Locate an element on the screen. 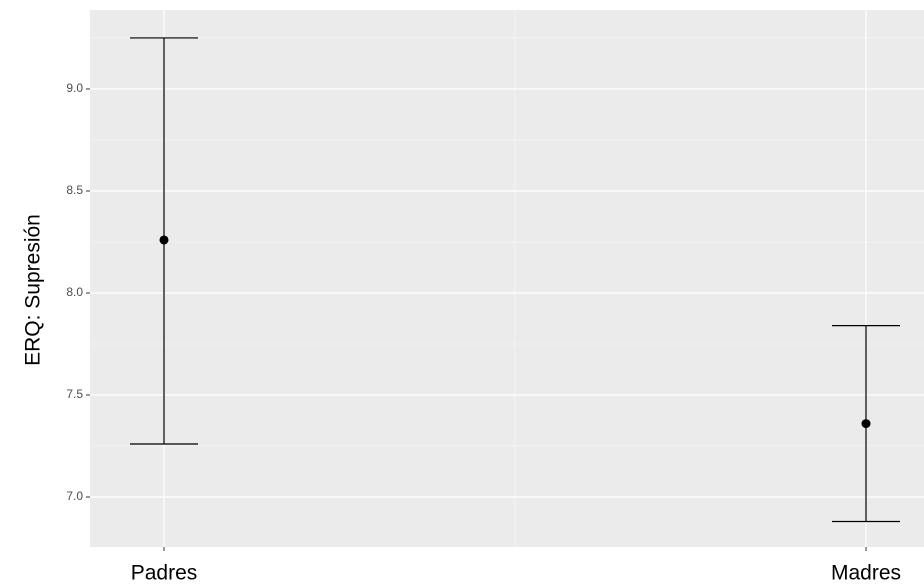 This screenshot has height=585, width=924. y-tick-label: 9.0 is located at coordinates (74, 88).